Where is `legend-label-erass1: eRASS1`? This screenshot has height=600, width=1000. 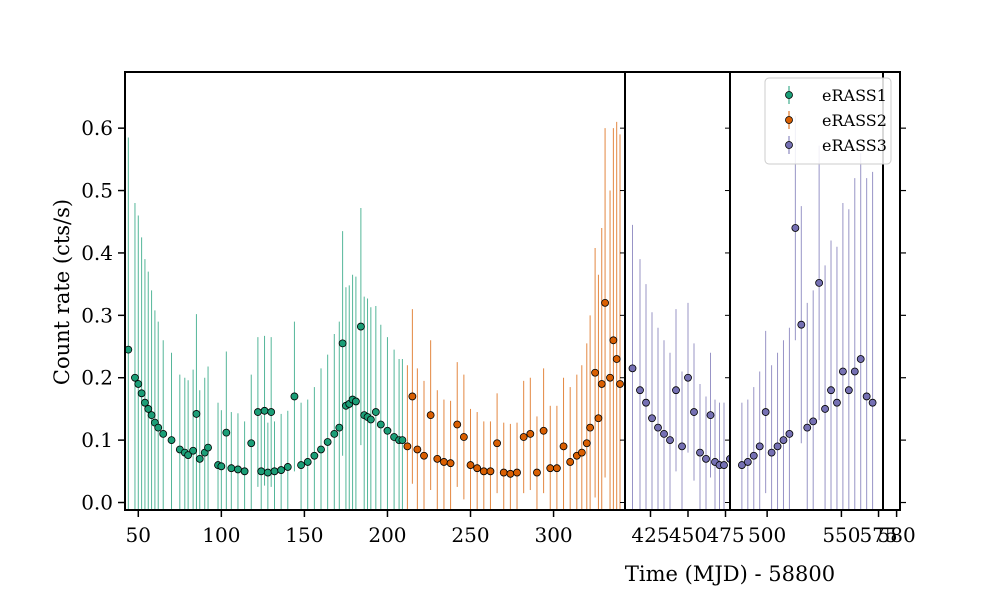 legend-label-erass1: eRASS1 is located at coordinates (854, 95).